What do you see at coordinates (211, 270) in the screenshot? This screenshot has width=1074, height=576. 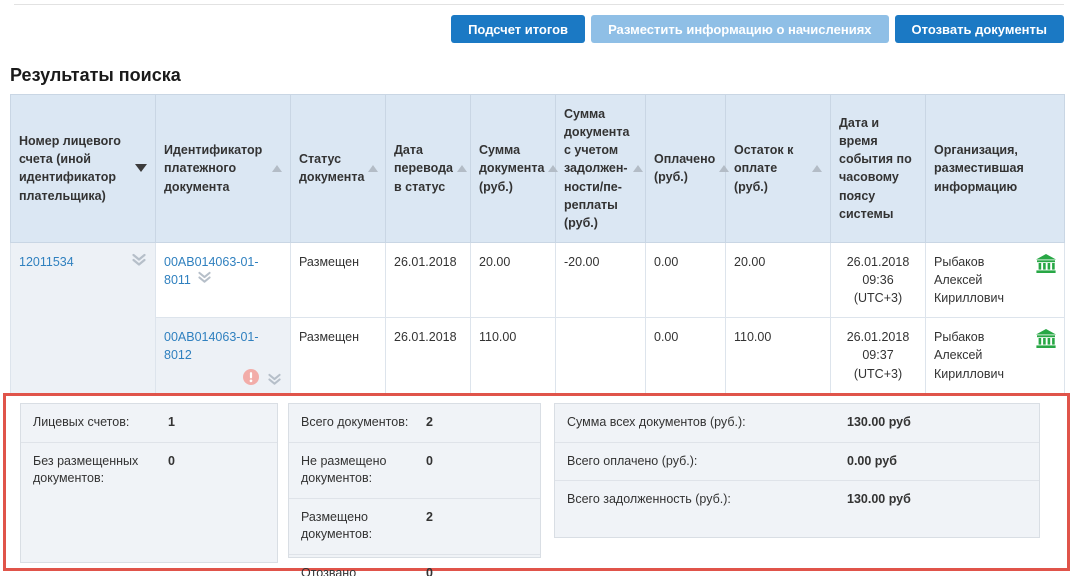 I see `document-id-link: 00AB014063-01-8011` at bounding box center [211, 270].